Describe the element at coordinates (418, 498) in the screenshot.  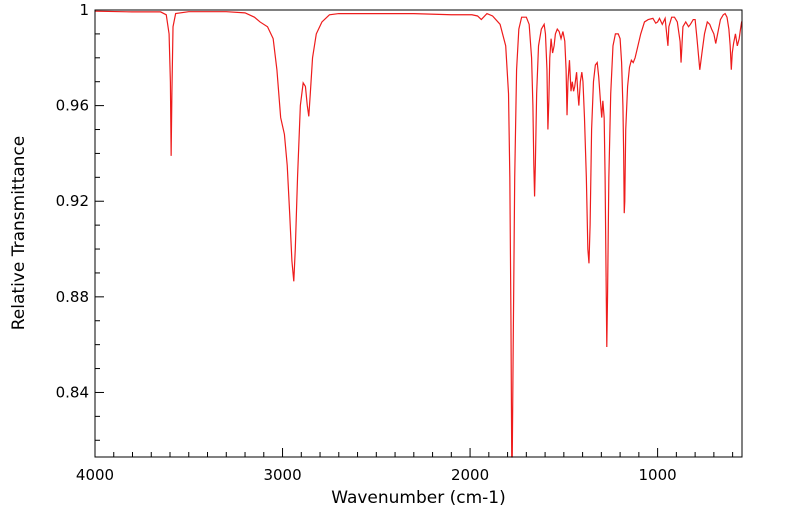
I see `x-axis-title: Wavenumber (cm-1)` at that location.